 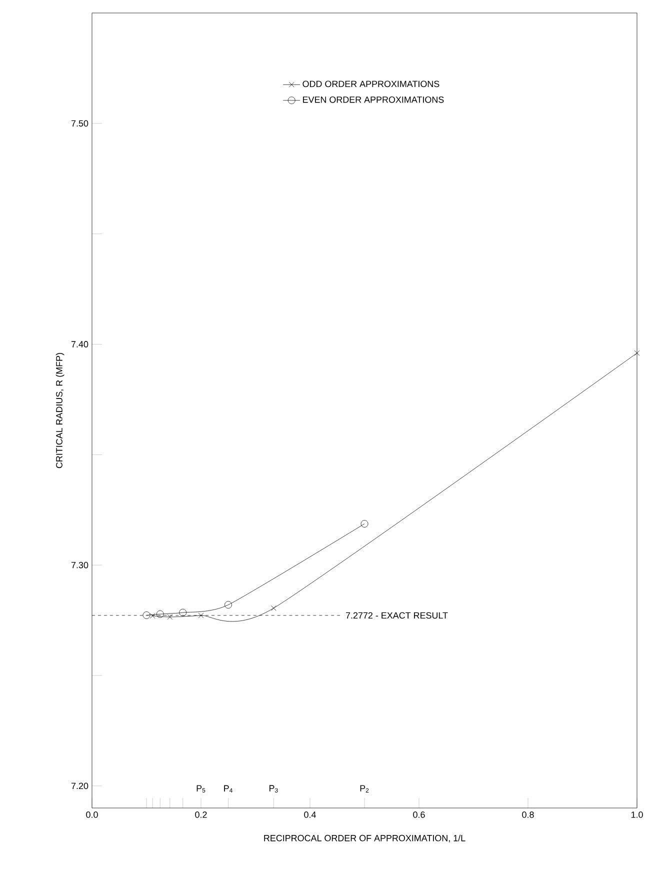 I want to click on x-tick-label: 0.4, so click(x=310, y=815).